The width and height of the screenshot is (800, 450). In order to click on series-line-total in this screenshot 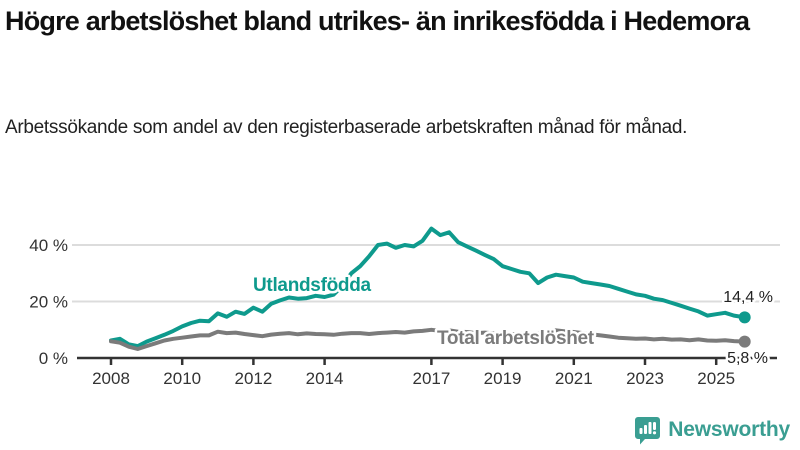, I will do `click(428, 339)`.